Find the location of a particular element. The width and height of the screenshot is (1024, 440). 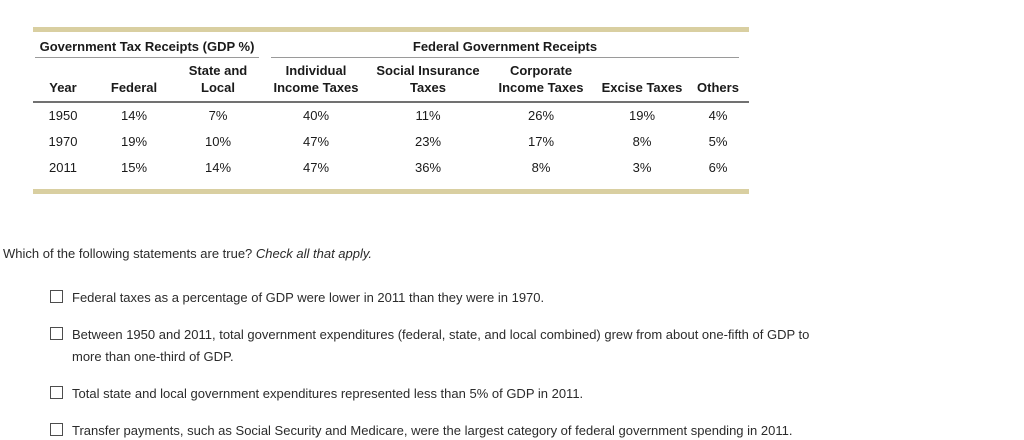

option-1-checkbox is located at coordinates (56, 296).